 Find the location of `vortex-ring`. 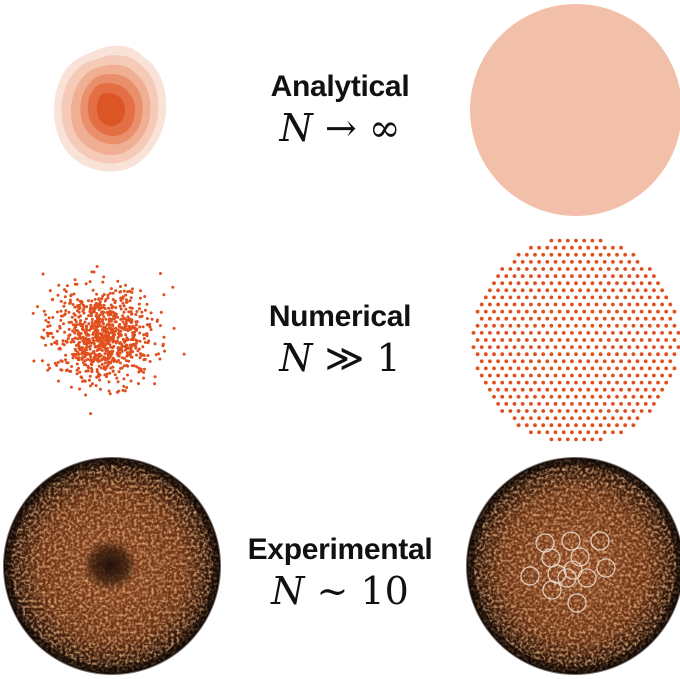

vortex-ring is located at coordinates (567, 578).